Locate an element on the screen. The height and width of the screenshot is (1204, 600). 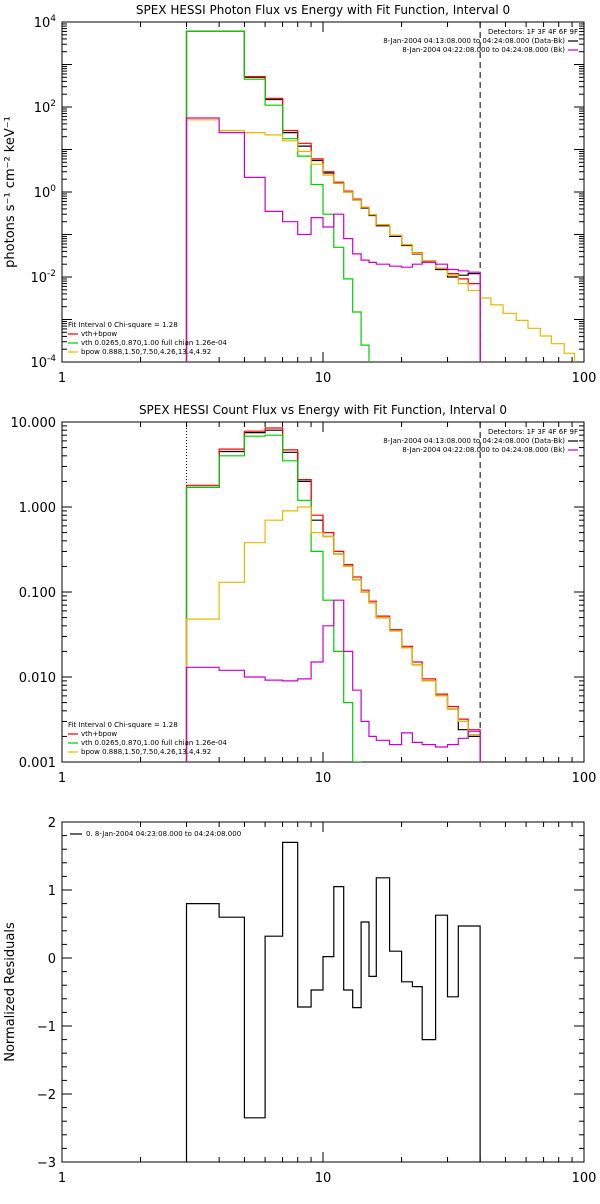
y-tick-label: 1.000 is located at coordinates (37, 508).